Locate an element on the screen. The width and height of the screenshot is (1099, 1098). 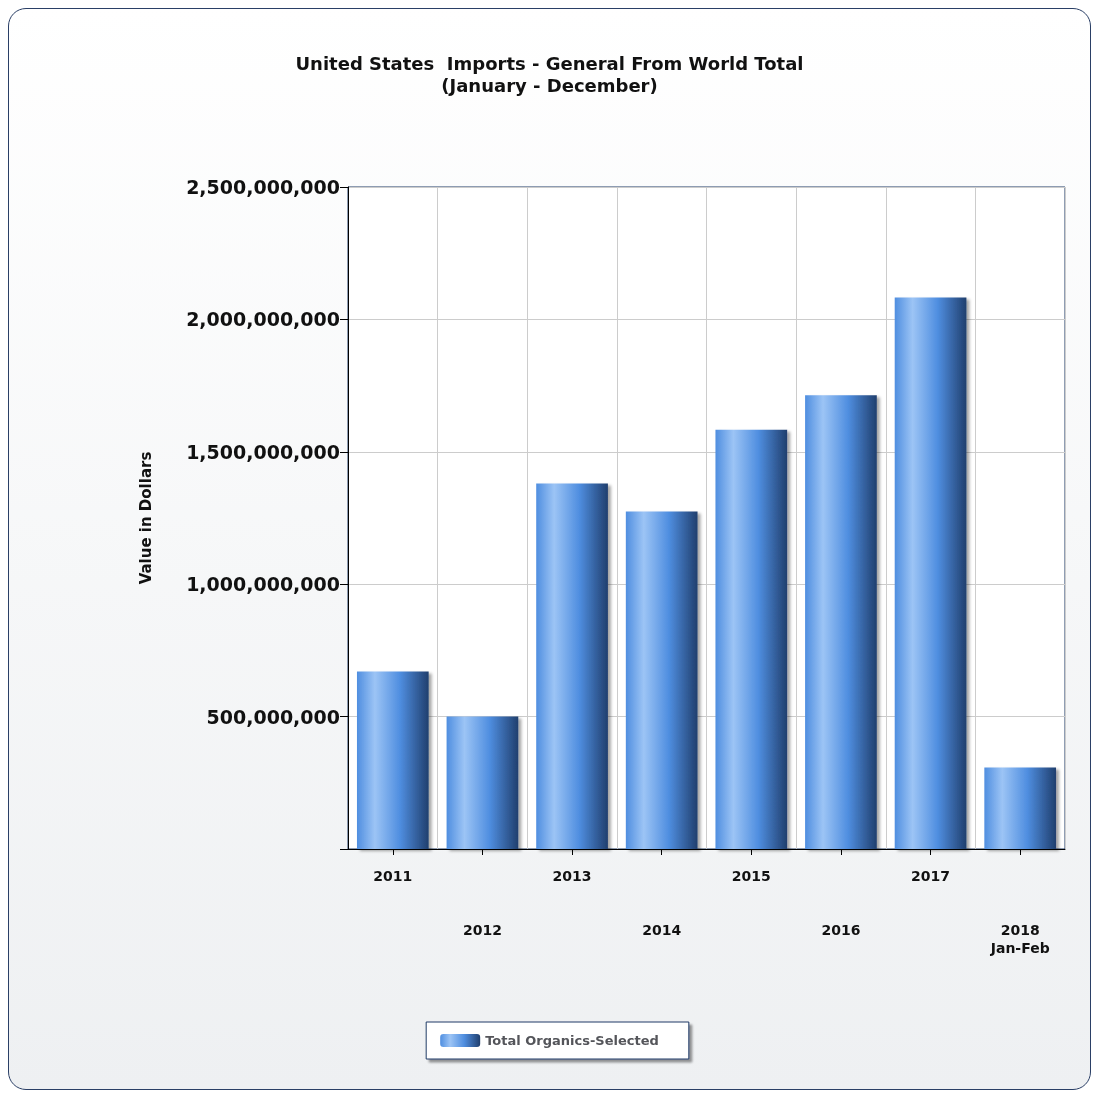
x-tick-label: 2011 is located at coordinates (393, 876).